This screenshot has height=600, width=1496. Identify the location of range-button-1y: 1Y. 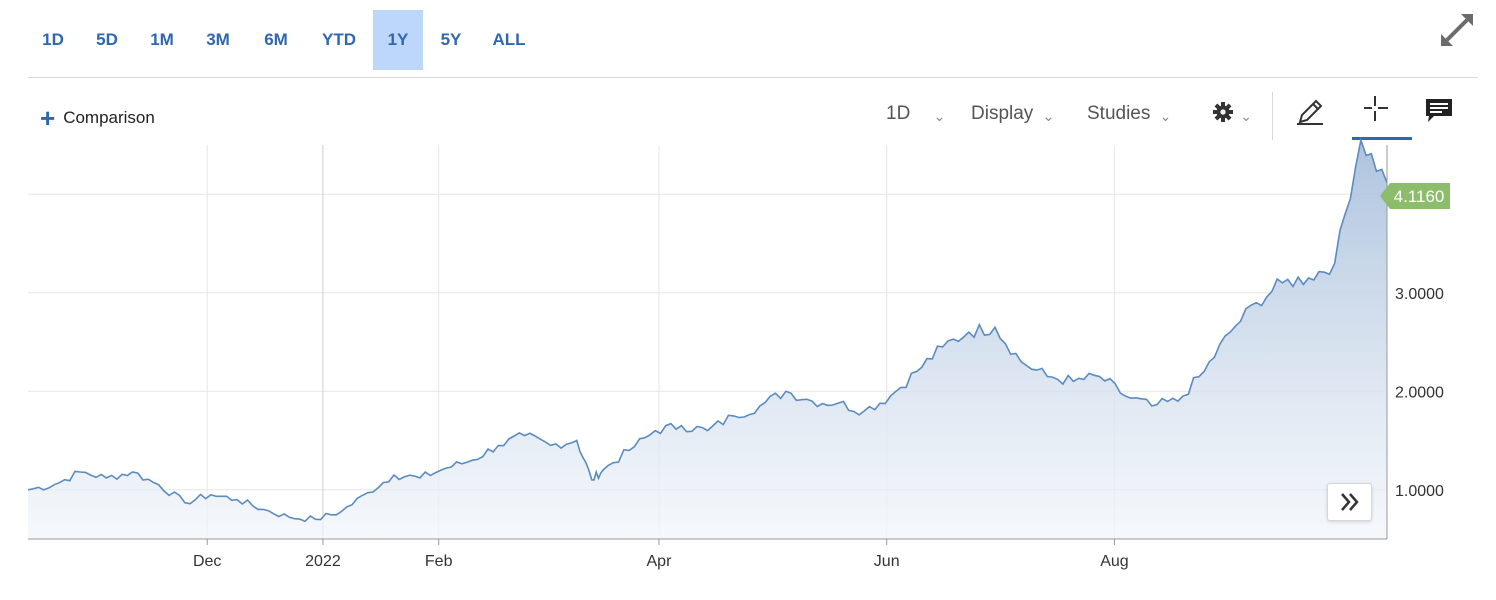
(398, 40).